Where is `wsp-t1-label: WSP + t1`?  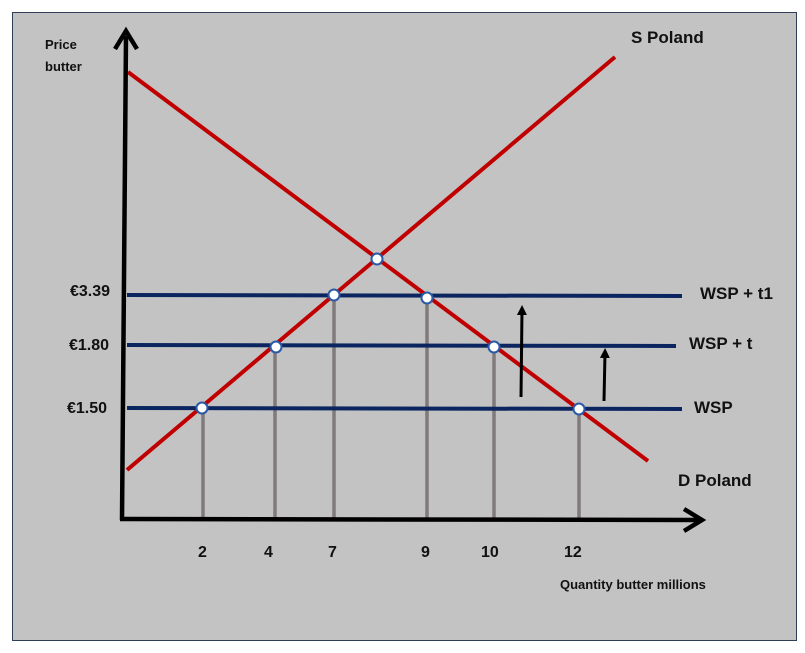
wsp-t1-label: WSP + t1 is located at coordinates (736, 293).